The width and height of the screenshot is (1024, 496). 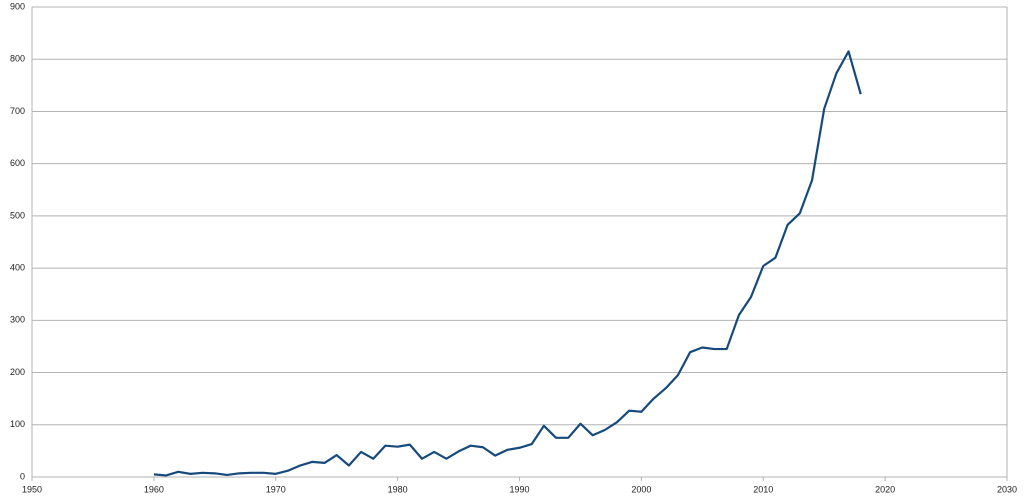 What do you see at coordinates (276, 489) in the screenshot?
I see `x-tick-label: 1970` at bounding box center [276, 489].